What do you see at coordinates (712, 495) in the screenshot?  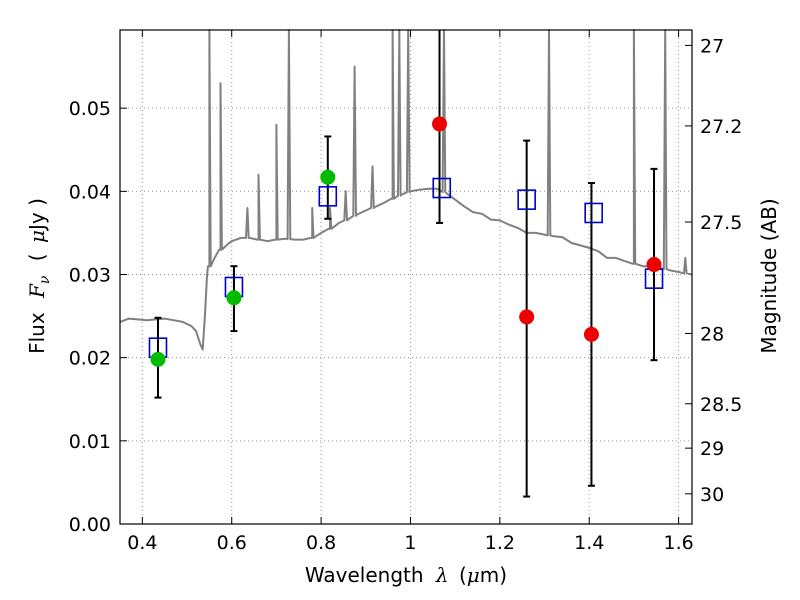 I see `mag-tick-label: 30` at bounding box center [712, 495].